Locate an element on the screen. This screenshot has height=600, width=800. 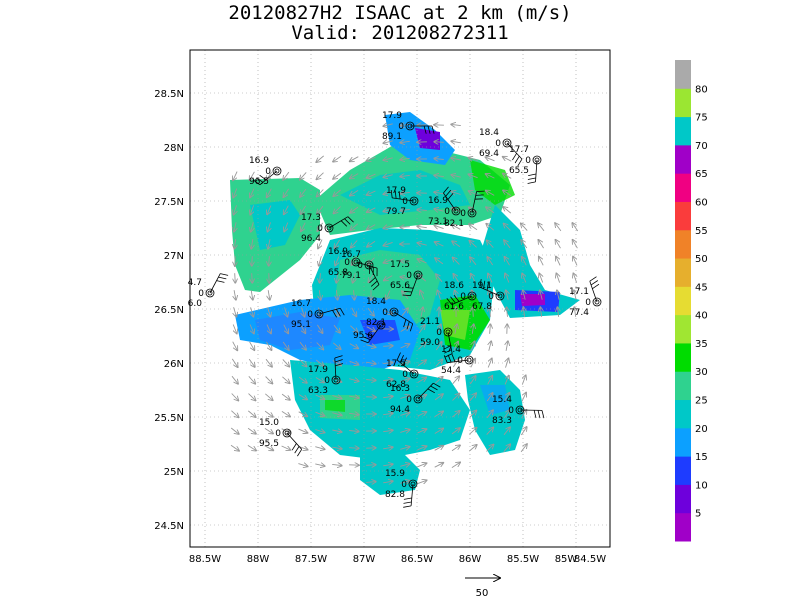
station-temperature: 17.4 is located at coordinates (451, 350).